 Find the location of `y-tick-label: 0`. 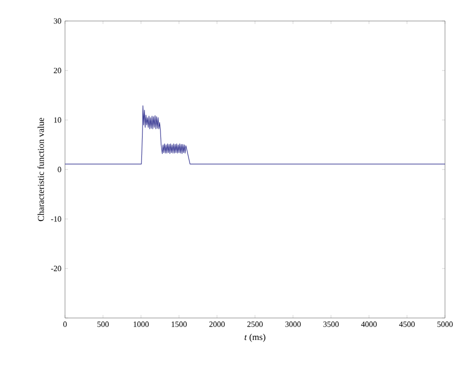

y-tick-label: 0 is located at coordinates (60, 169).